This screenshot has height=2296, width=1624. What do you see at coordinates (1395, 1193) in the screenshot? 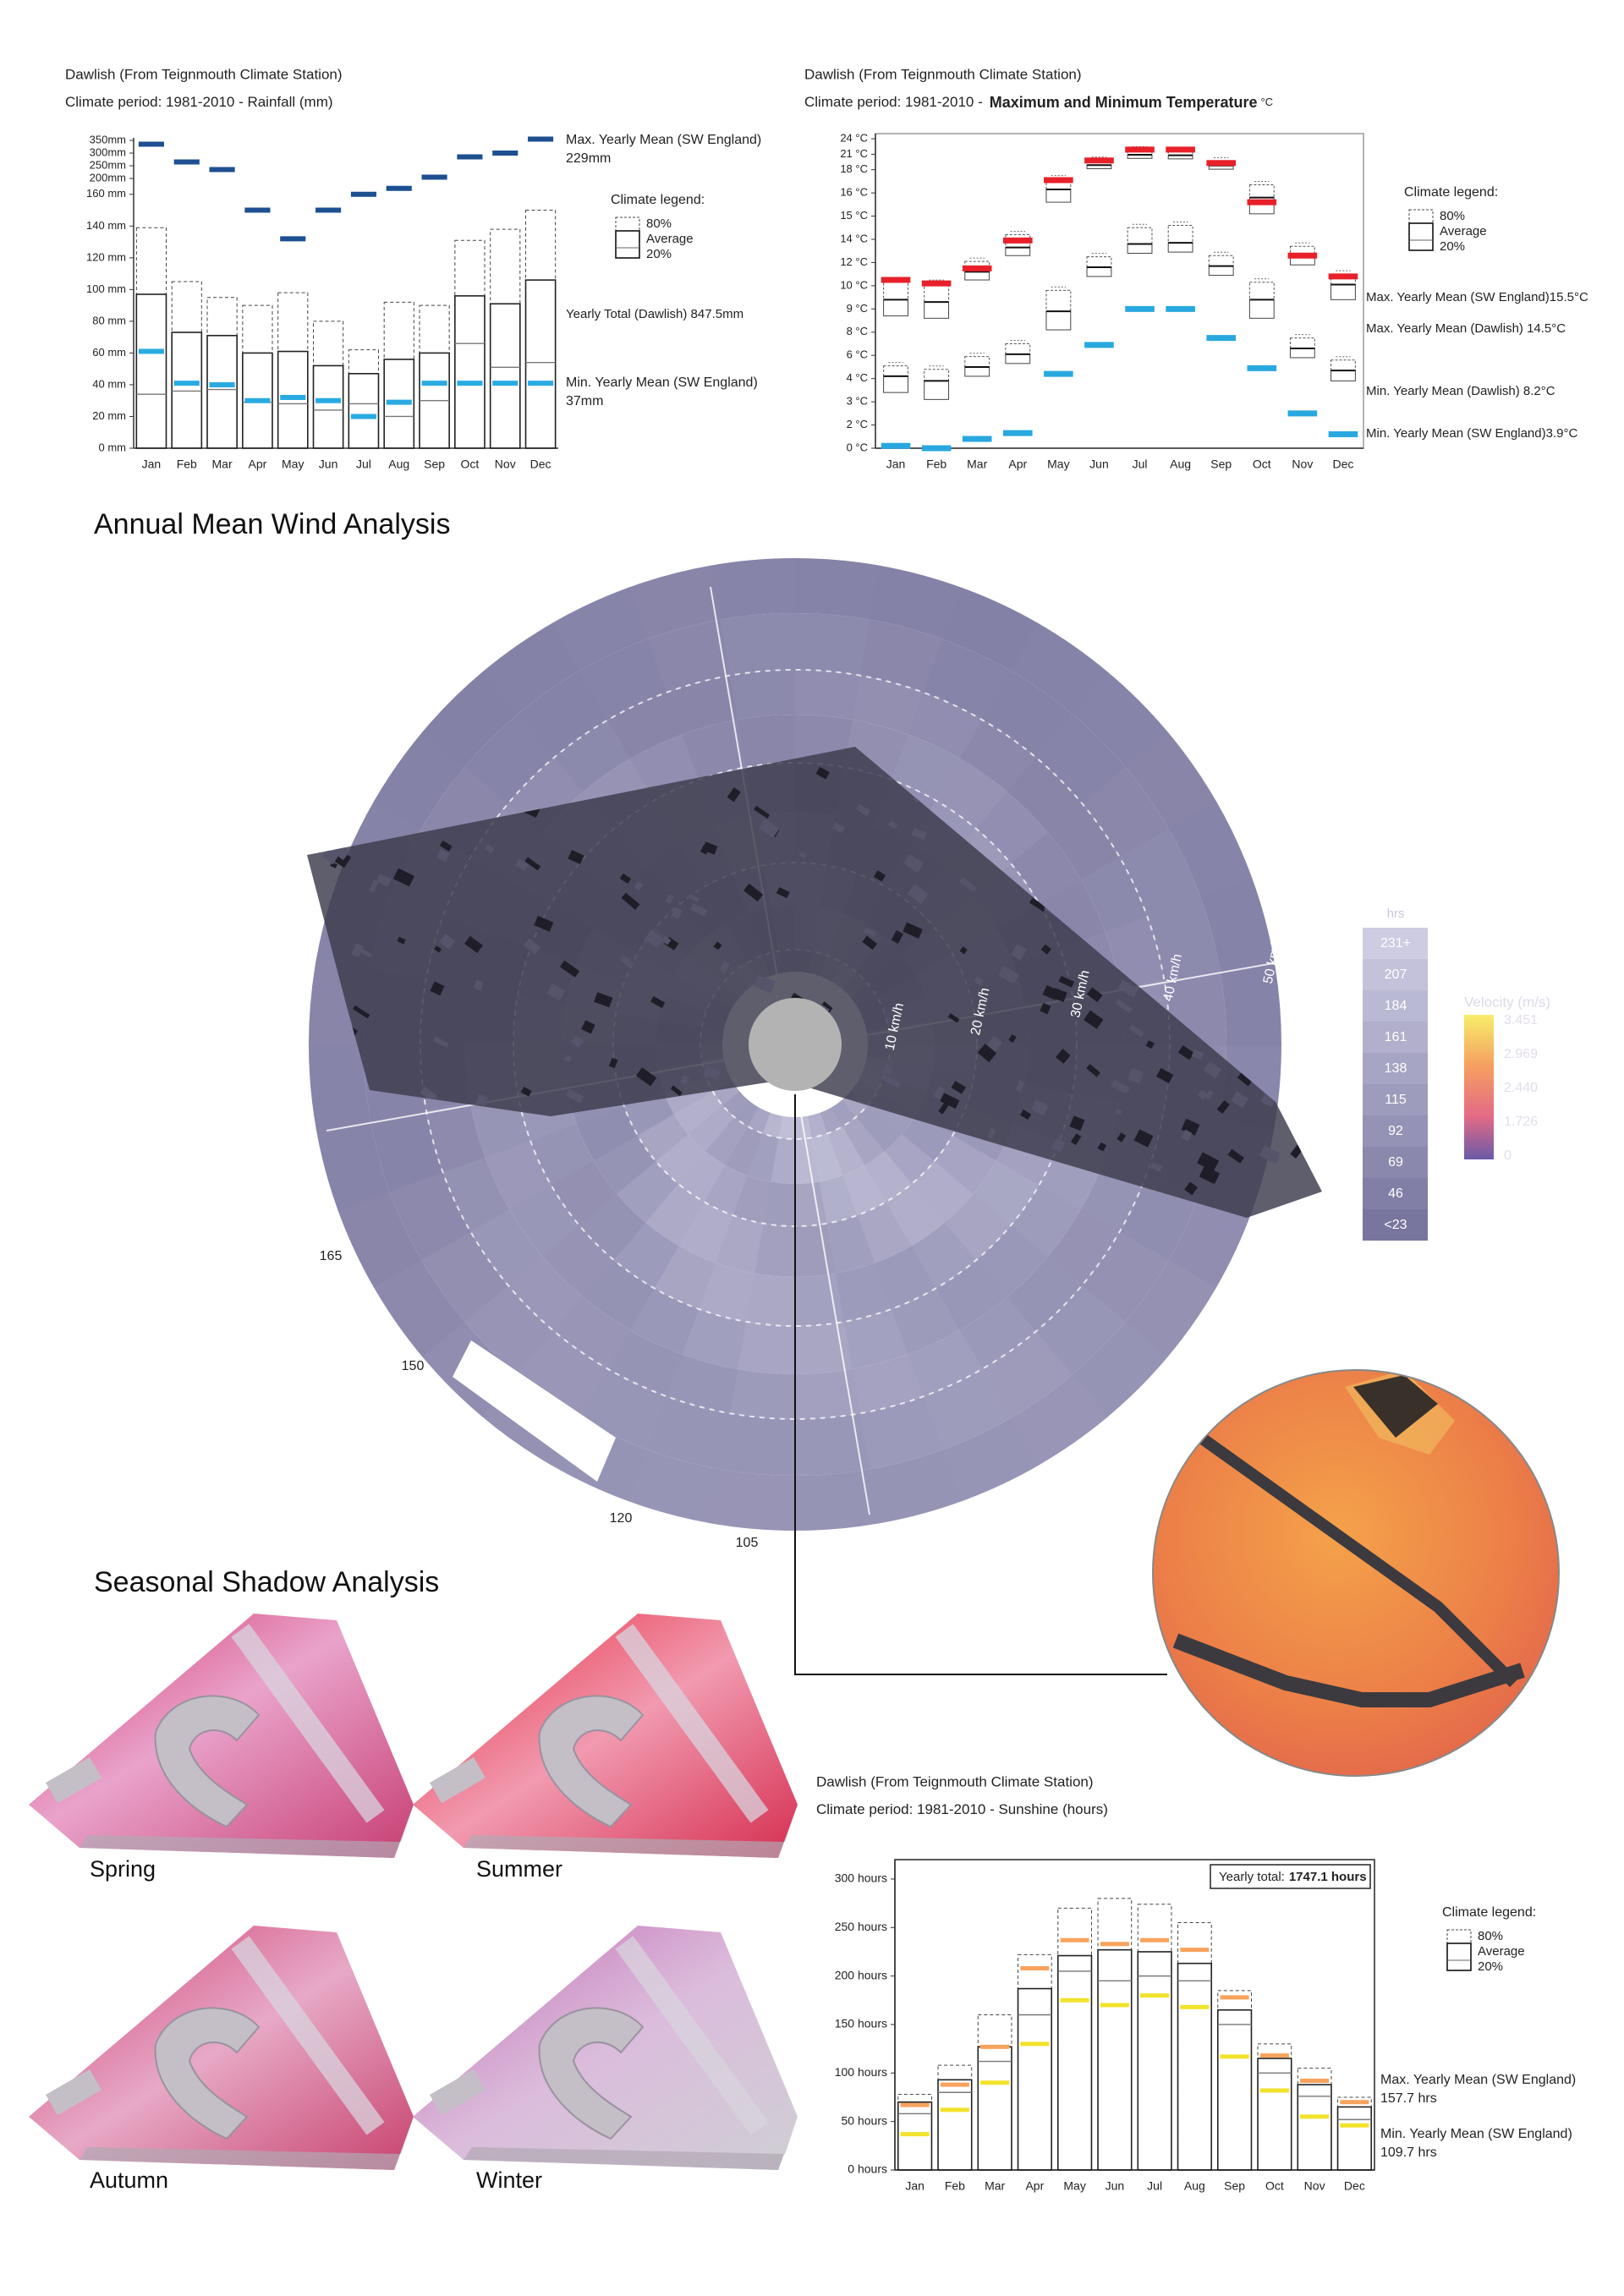
I see `legend-label: 46` at bounding box center [1395, 1193].